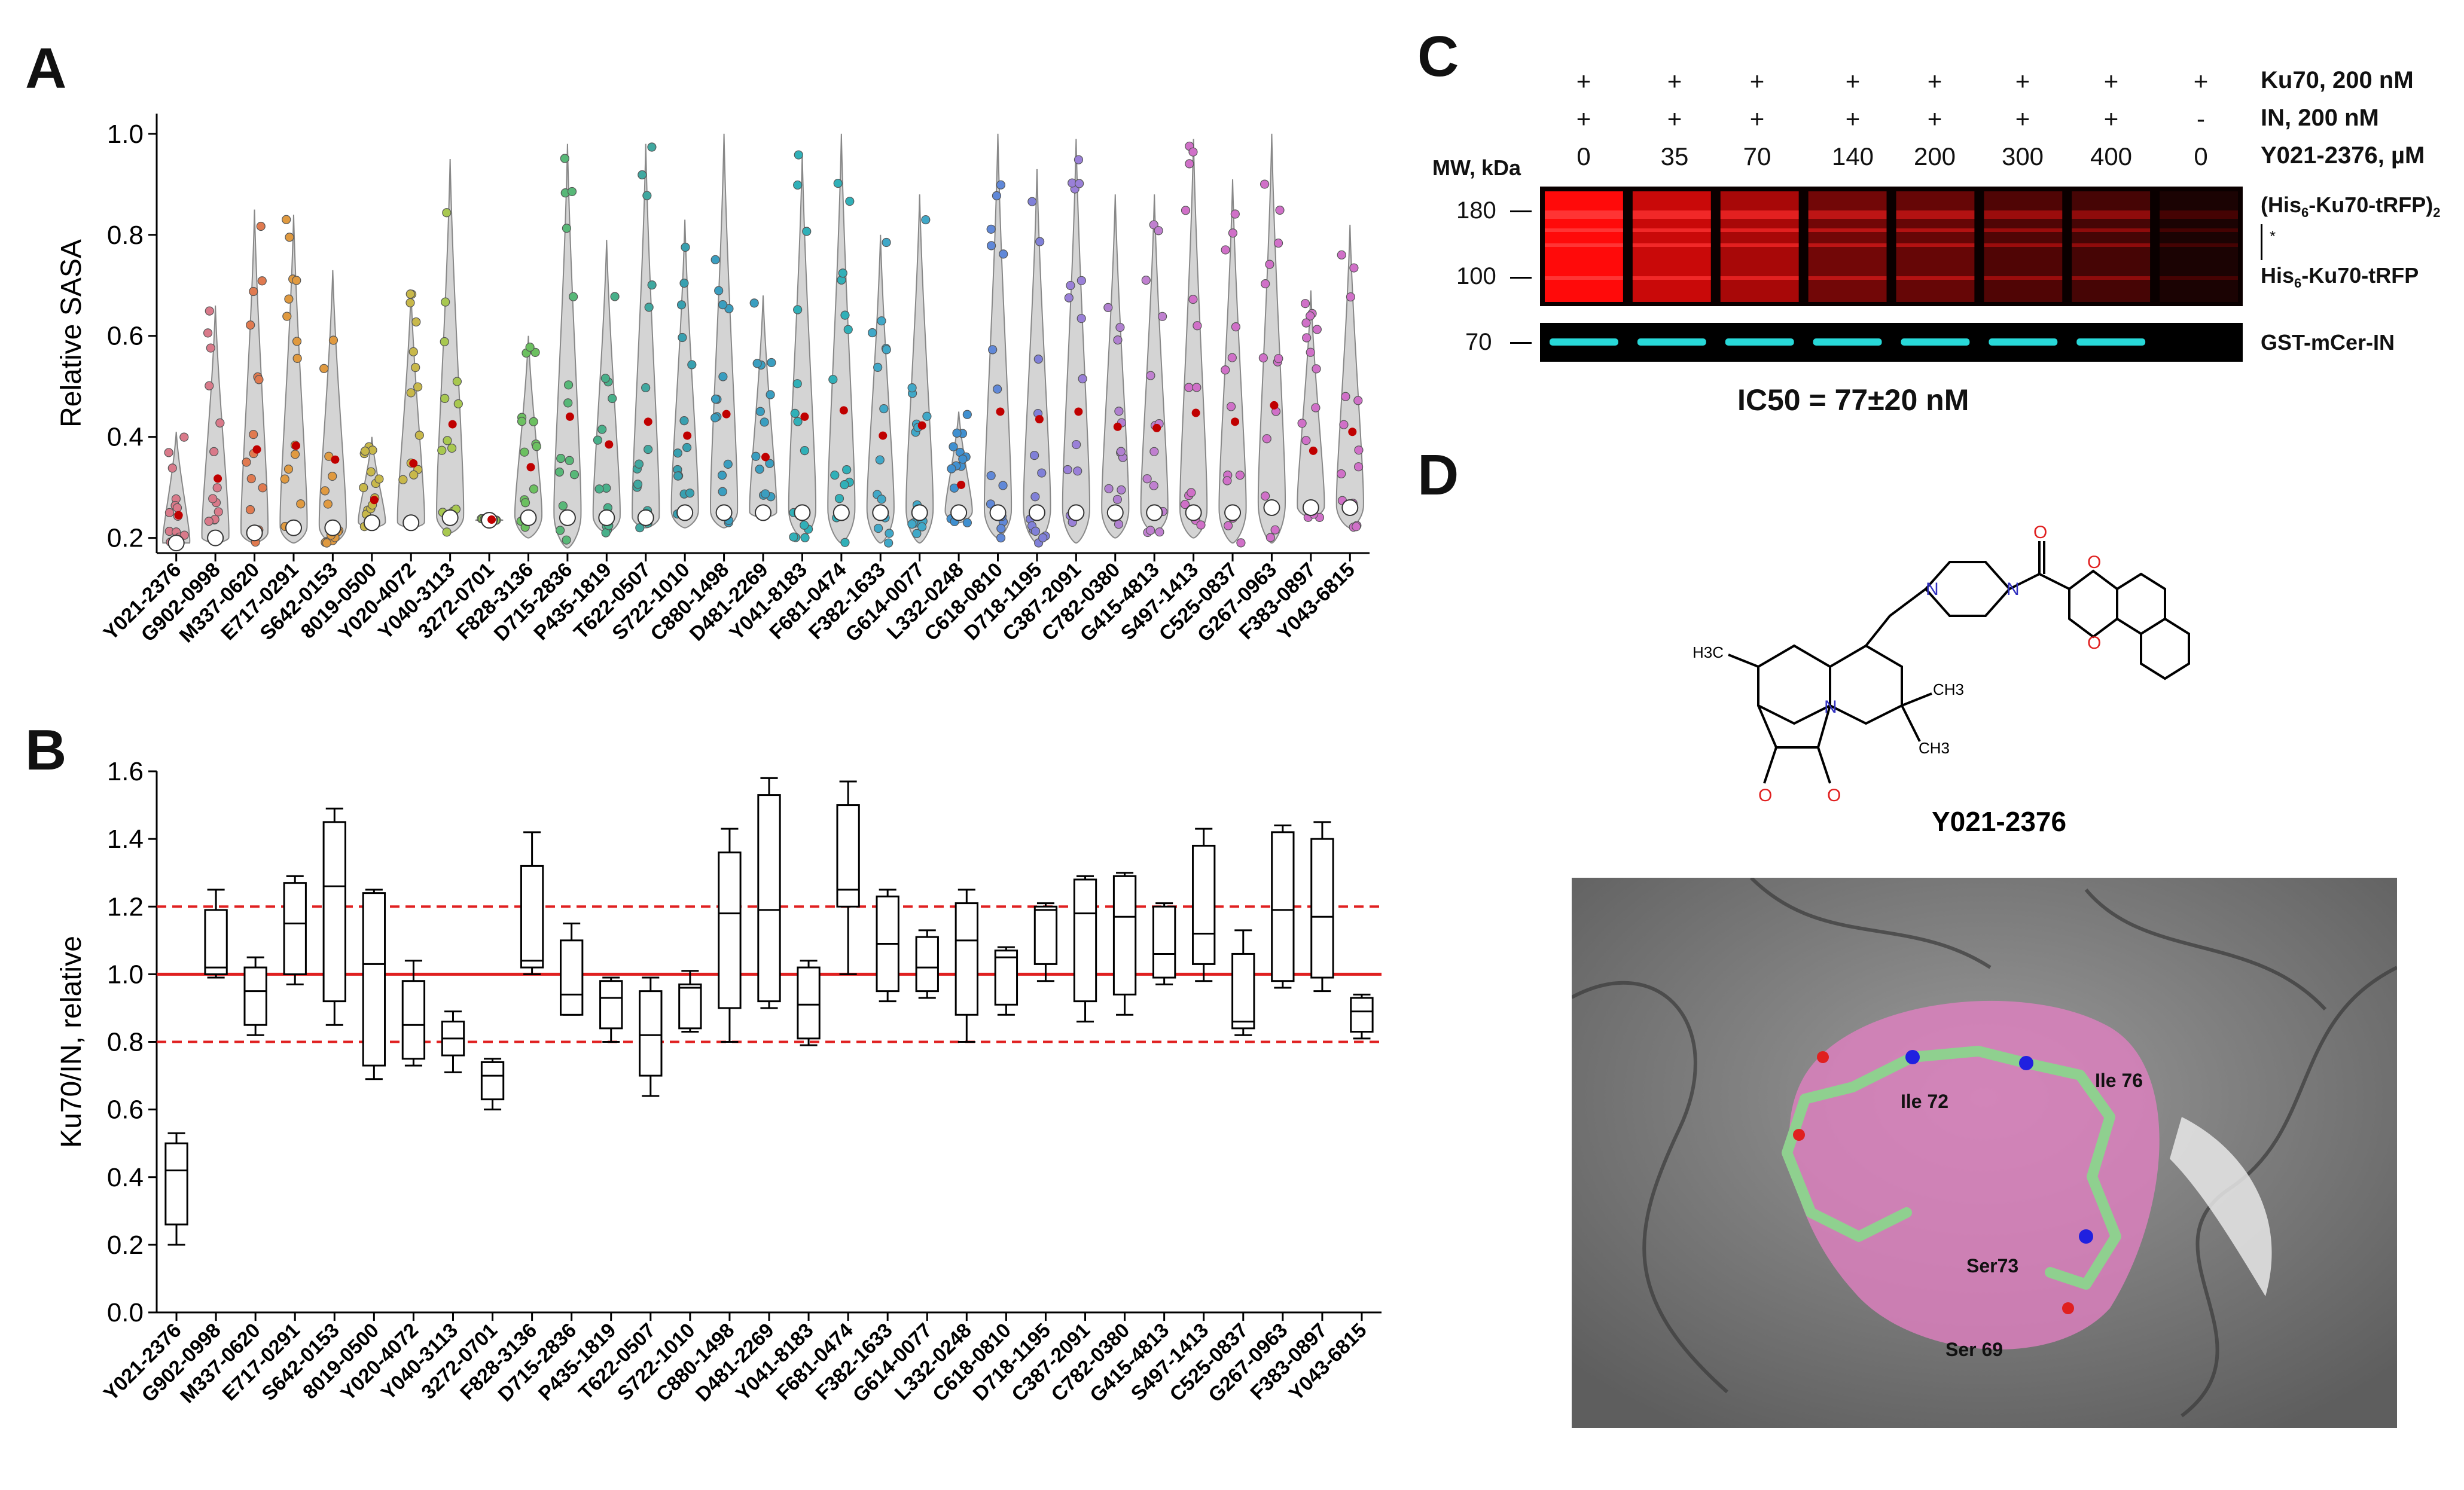  What do you see at coordinates (2320, 118) in the screenshot?
I see `row-label-in: IN, 200 nM` at bounding box center [2320, 118].